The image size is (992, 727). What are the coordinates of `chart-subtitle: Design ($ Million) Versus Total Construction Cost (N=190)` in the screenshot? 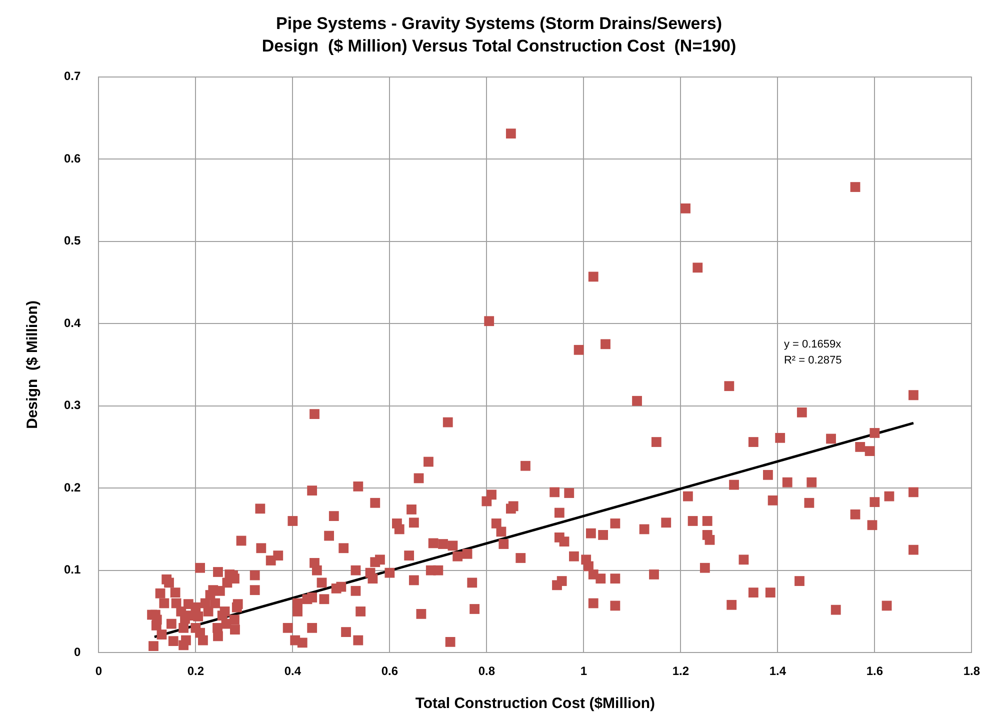 It's located at (499, 46).